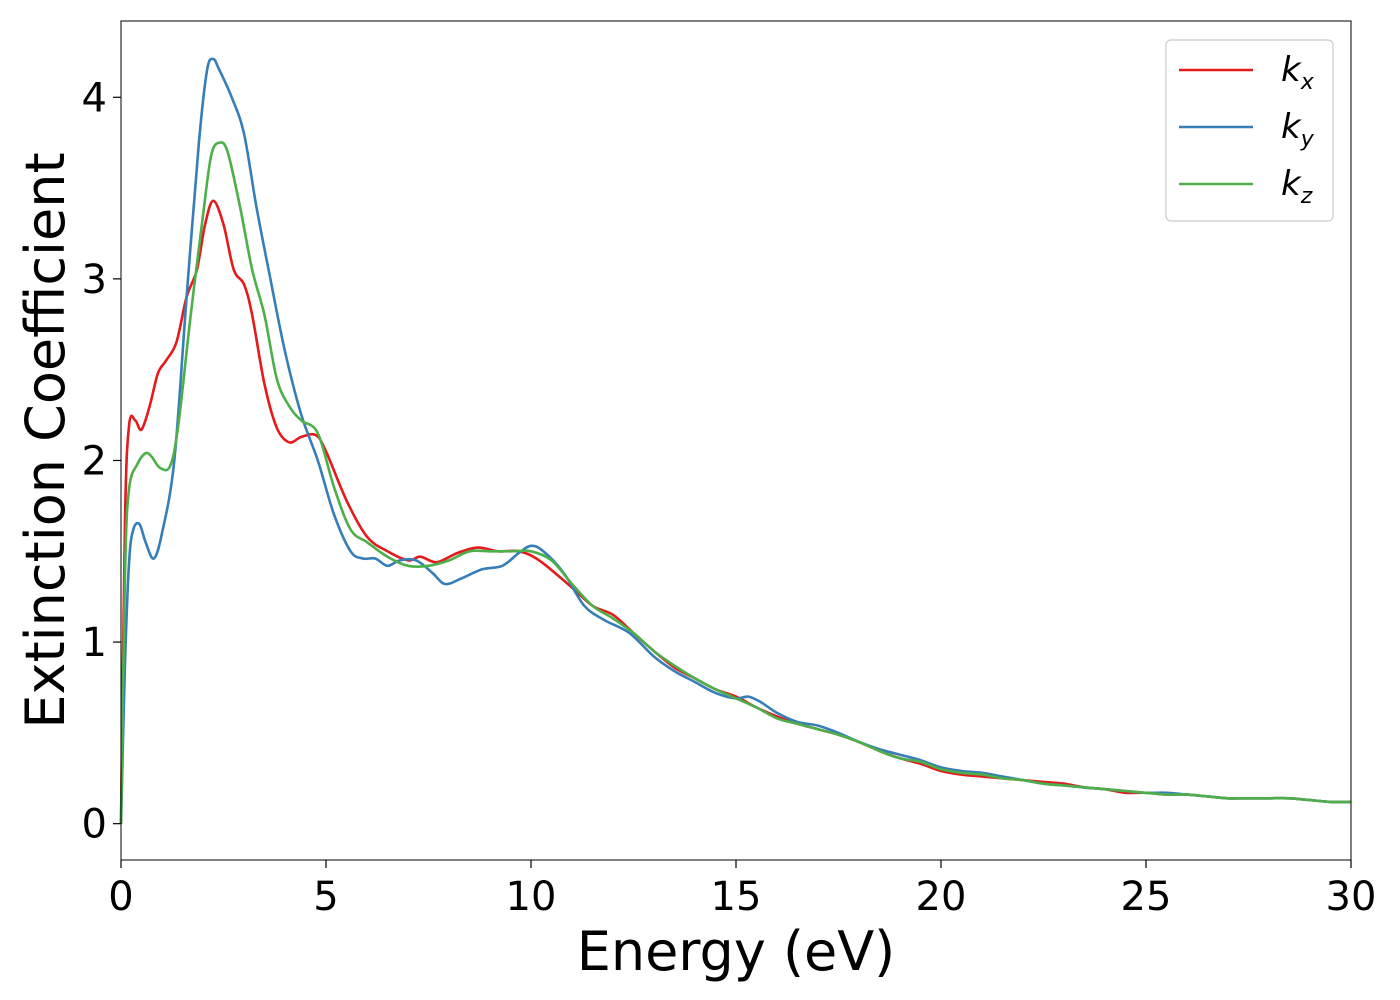 The height and width of the screenshot is (1000, 1400). What do you see at coordinates (325, 897) in the screenshot?
I see `x-tick-label: 5` at bounding box center [325, 897].